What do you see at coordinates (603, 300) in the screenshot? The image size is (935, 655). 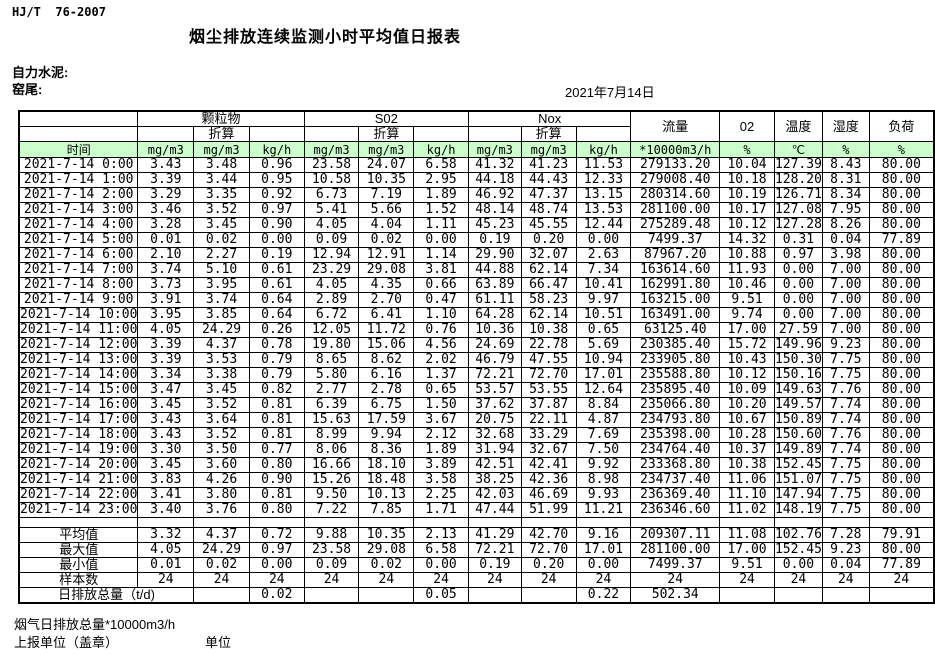 I see `cell: 9.97` at bounding box center [603, 300].